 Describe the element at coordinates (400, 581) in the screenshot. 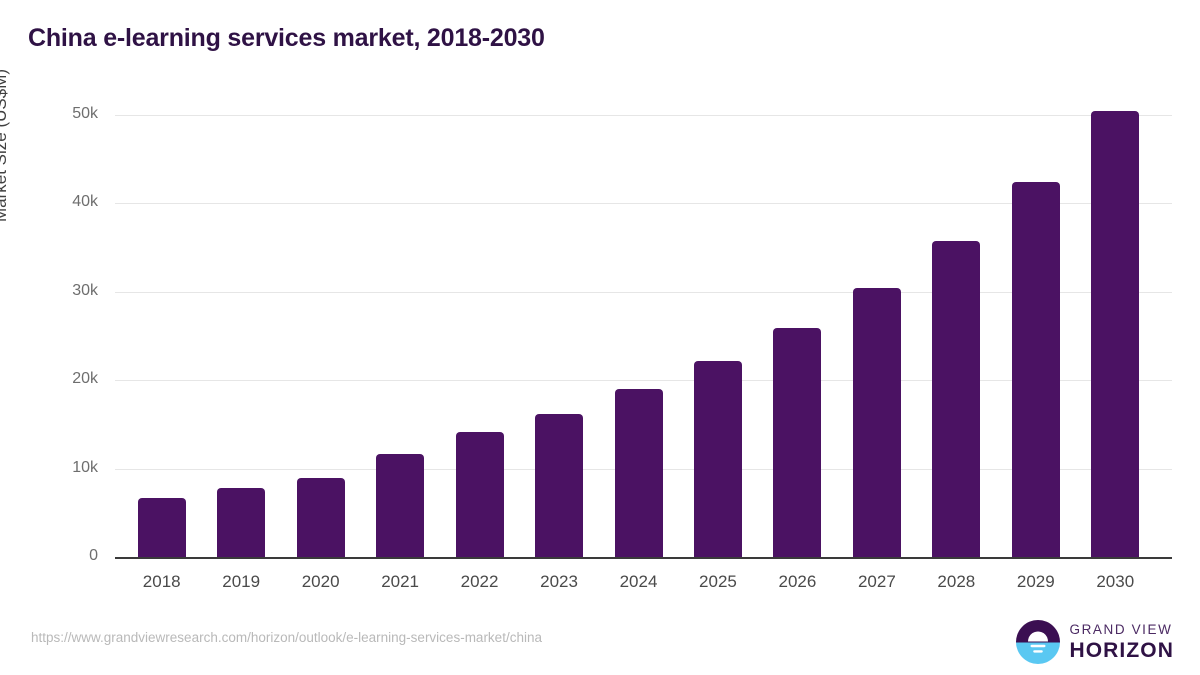

I see `x-tick-label: 2021` at that location.